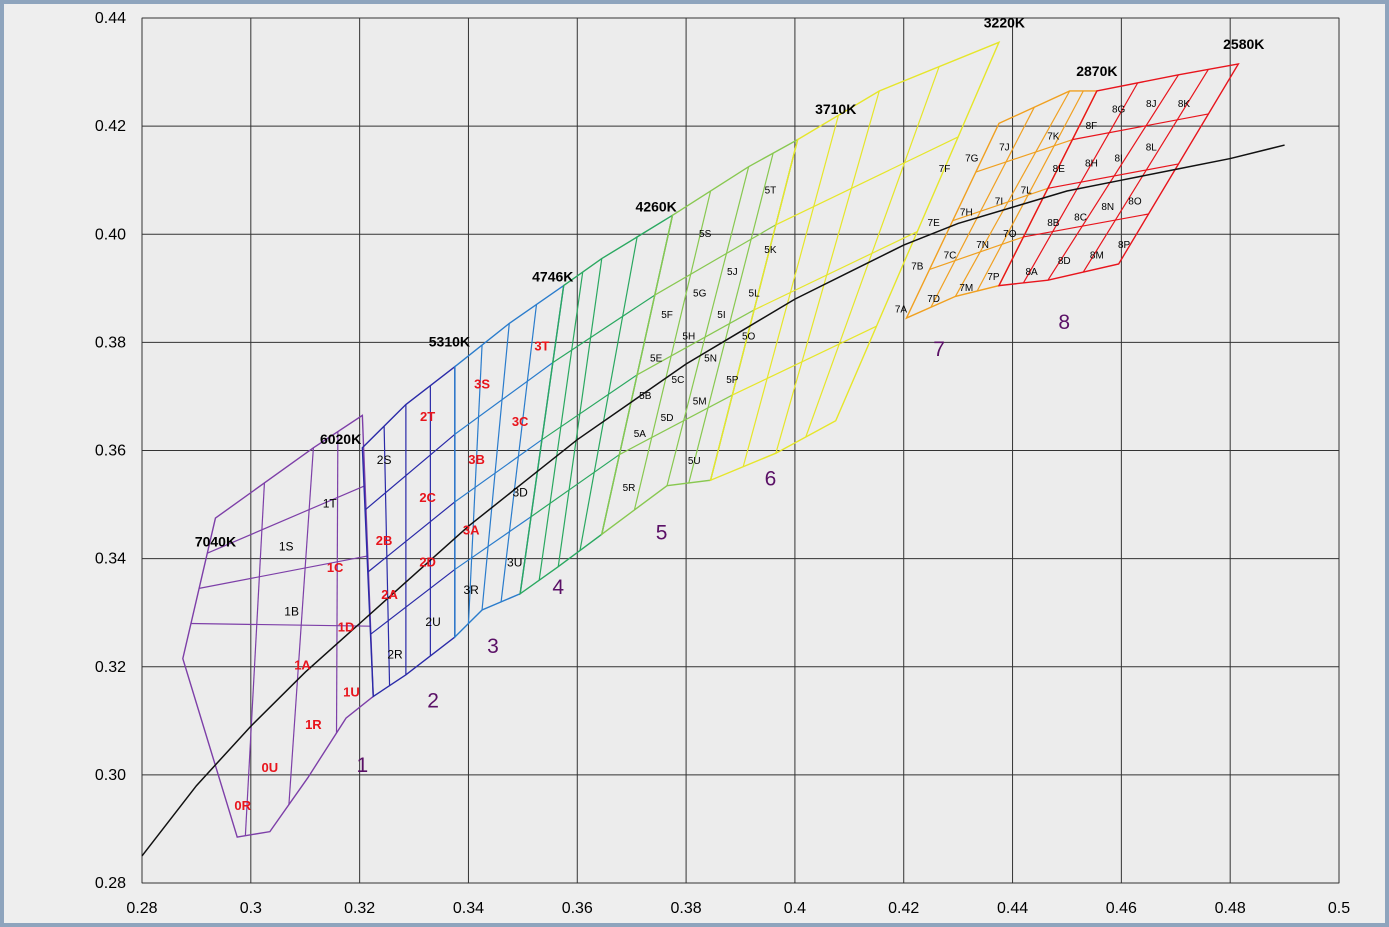  I want to click on bin-label: 5M, so click(700, 402).